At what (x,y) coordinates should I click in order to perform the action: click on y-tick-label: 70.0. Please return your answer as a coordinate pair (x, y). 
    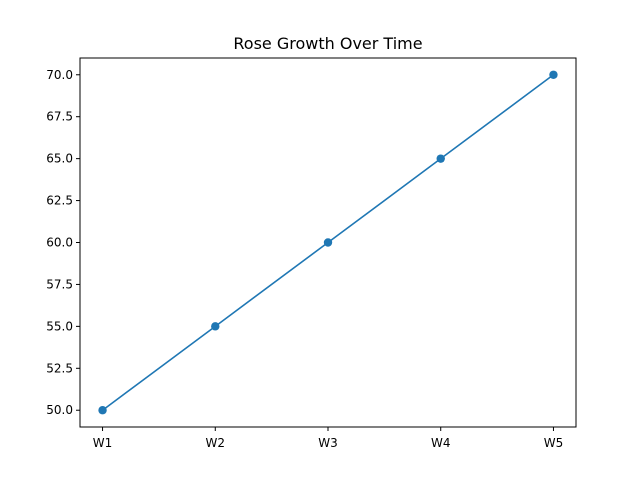
    Looking at the image, I should click on (59, 75).